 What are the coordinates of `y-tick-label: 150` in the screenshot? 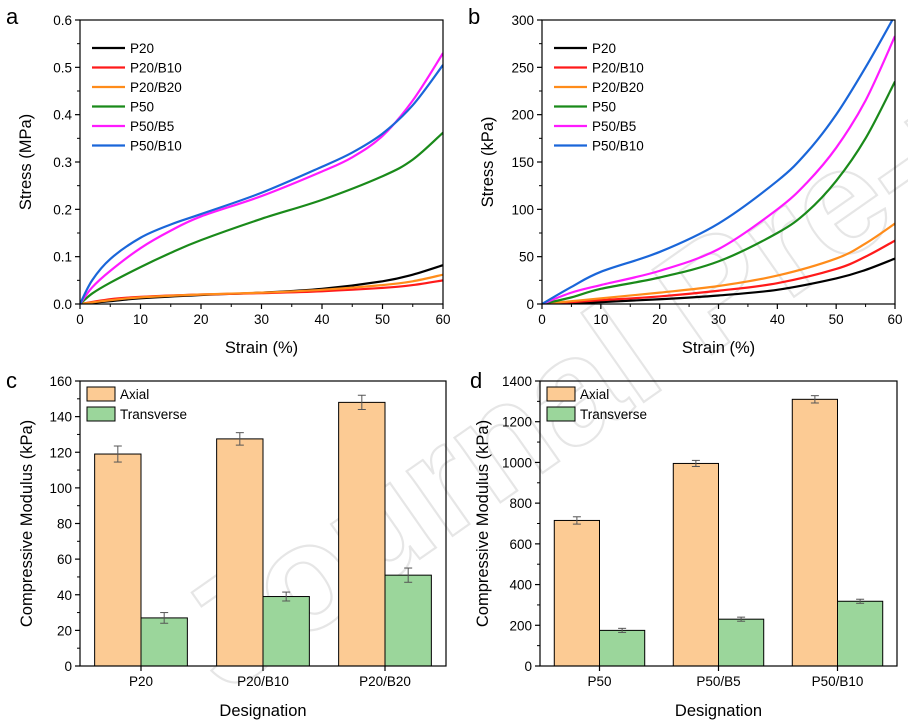 It's located at (522, 162).